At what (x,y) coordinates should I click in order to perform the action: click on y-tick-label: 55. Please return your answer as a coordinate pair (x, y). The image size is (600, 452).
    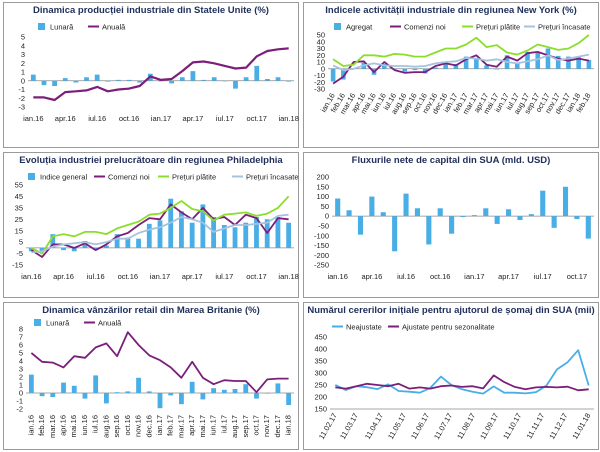
    Looking at the image, I should click on (19, 185).